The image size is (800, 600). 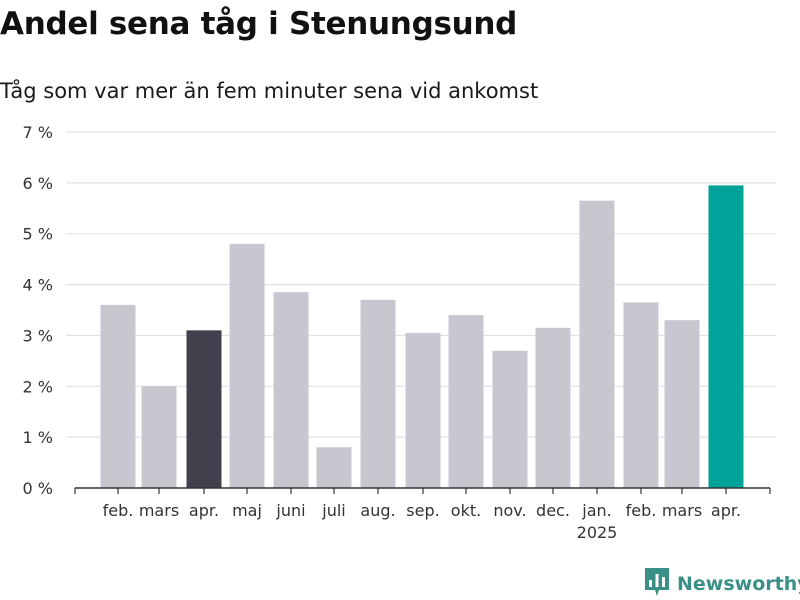 What do you see at coordinates (657, 584) in the screenshot?
I see `bar-chart-logo-icon` at bounding box center [657, 584].